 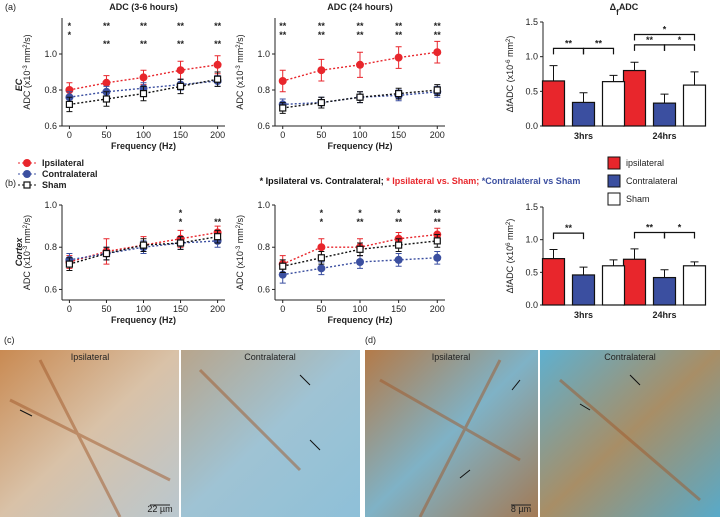 What do you see at coordinates (19, 252) in the screenshot?
I see `row-label: Cortex` at bounding box center [19, 252].